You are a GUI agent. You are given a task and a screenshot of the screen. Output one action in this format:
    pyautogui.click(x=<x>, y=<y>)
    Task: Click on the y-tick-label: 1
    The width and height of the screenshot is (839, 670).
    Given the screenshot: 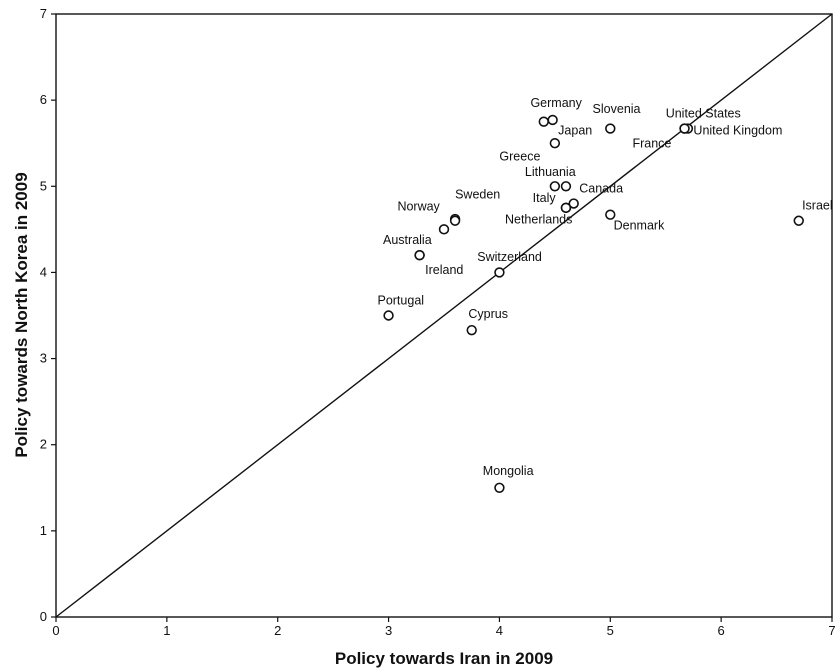 What is the action you would take?
    pyautogui.click(x=43, y=530)
    